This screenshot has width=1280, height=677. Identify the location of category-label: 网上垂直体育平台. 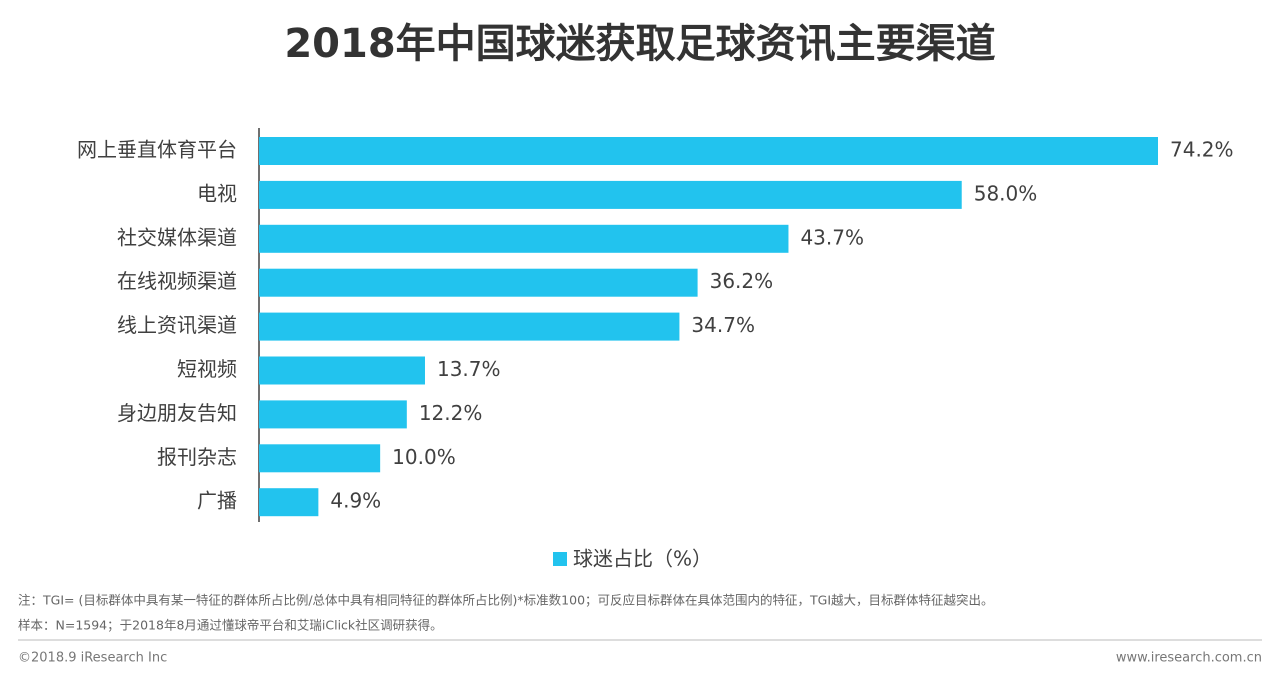
(157, 150).